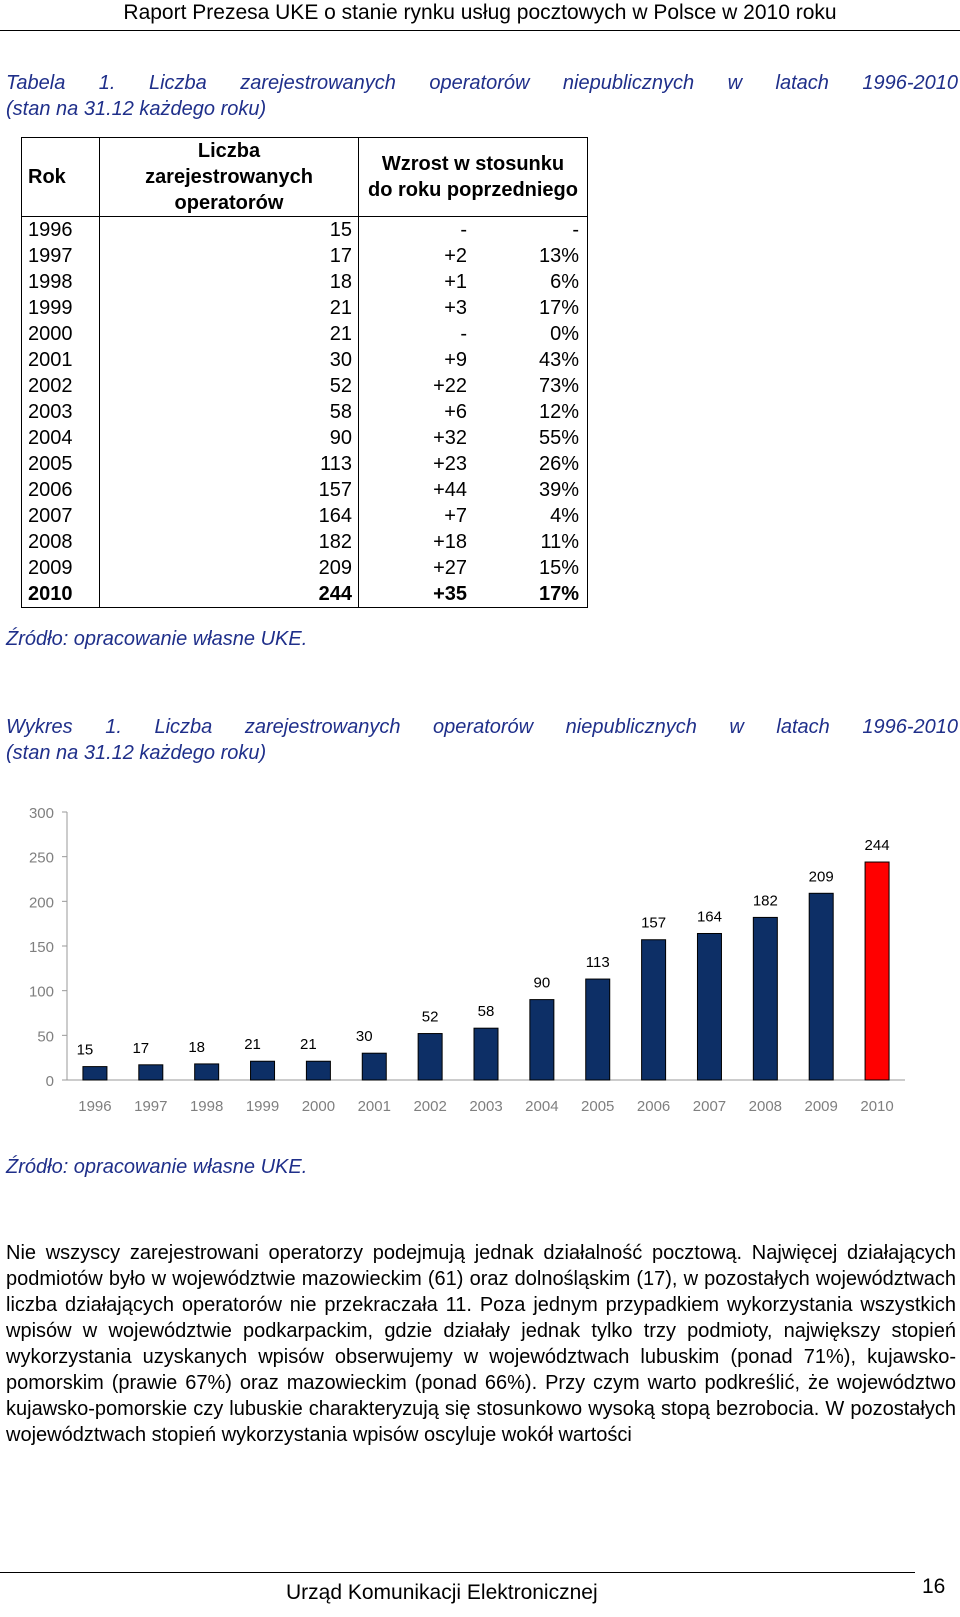  I want to click on table-row: 2000 21-0%, so click(304, 334).